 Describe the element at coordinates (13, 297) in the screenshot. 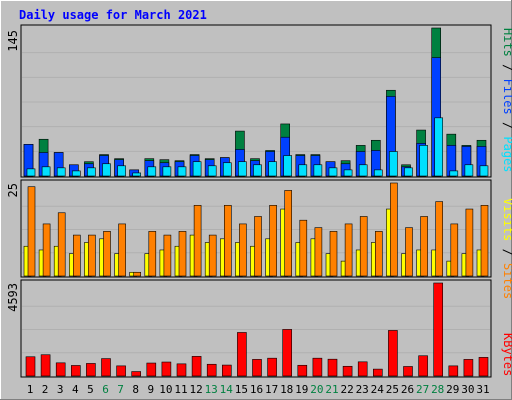

I see `kbytes-y-max-label: 4593` at that location.